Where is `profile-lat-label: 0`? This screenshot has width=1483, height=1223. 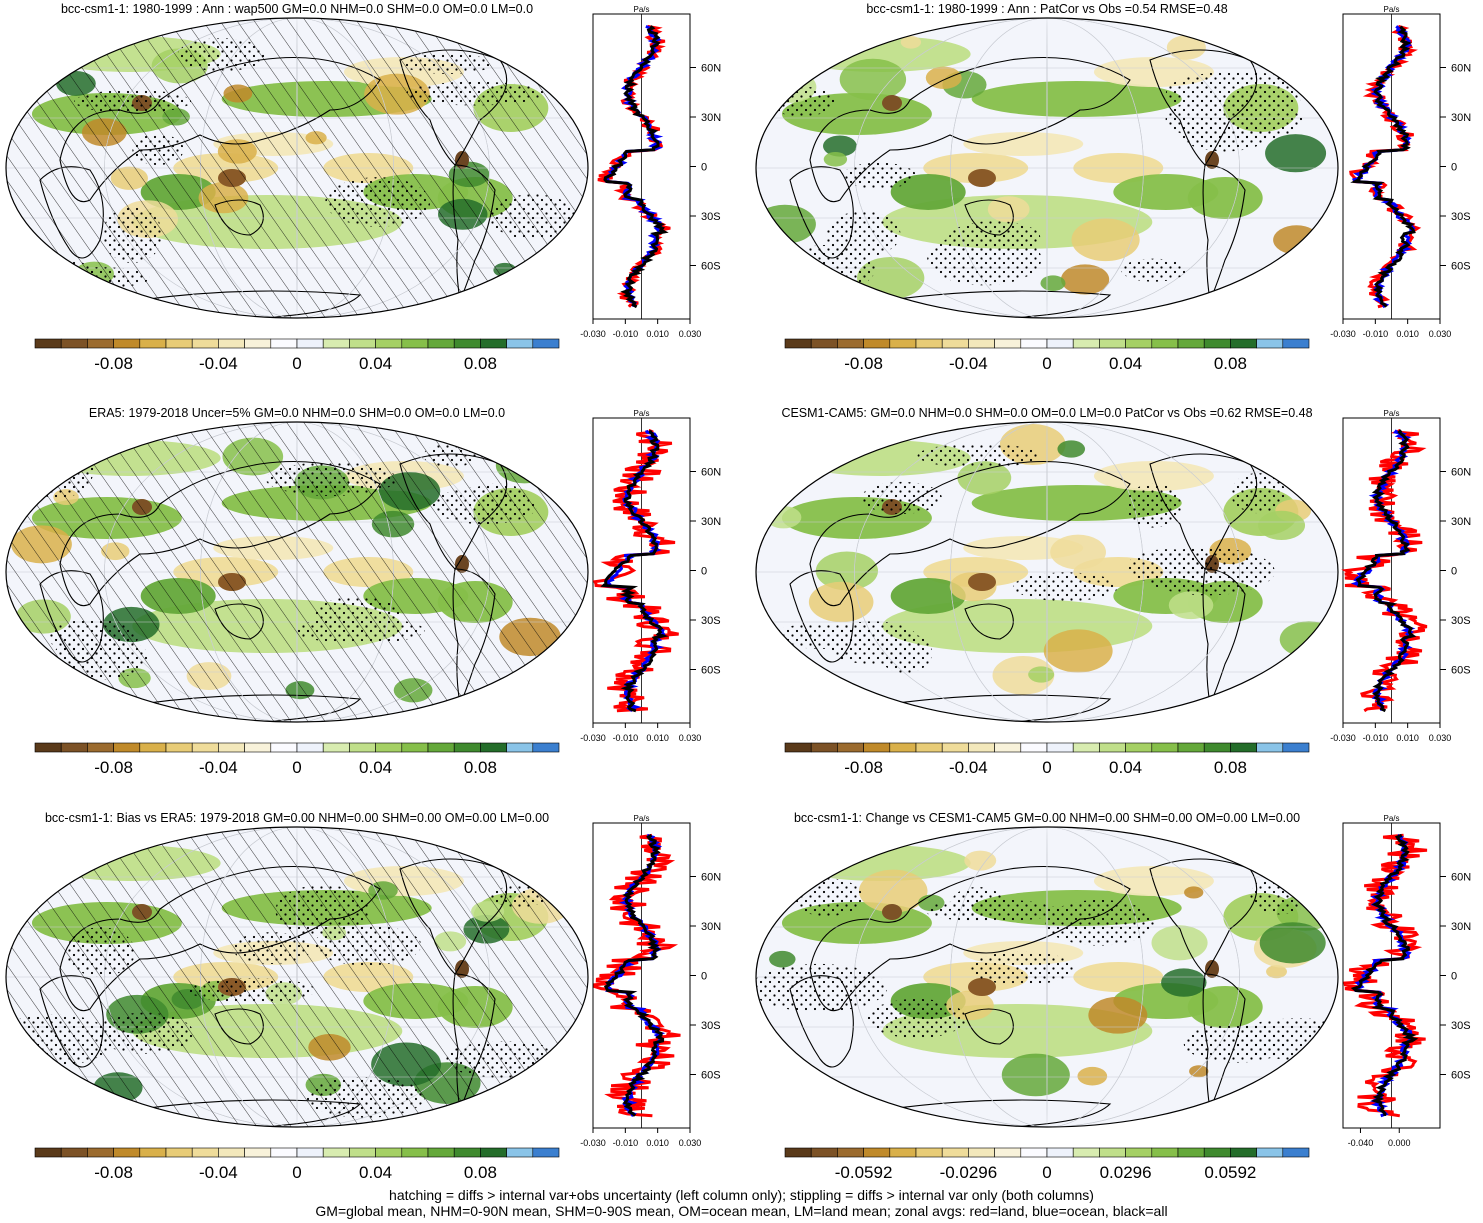
profile-lat-label: 0 is located at coordinates (1454, 572).